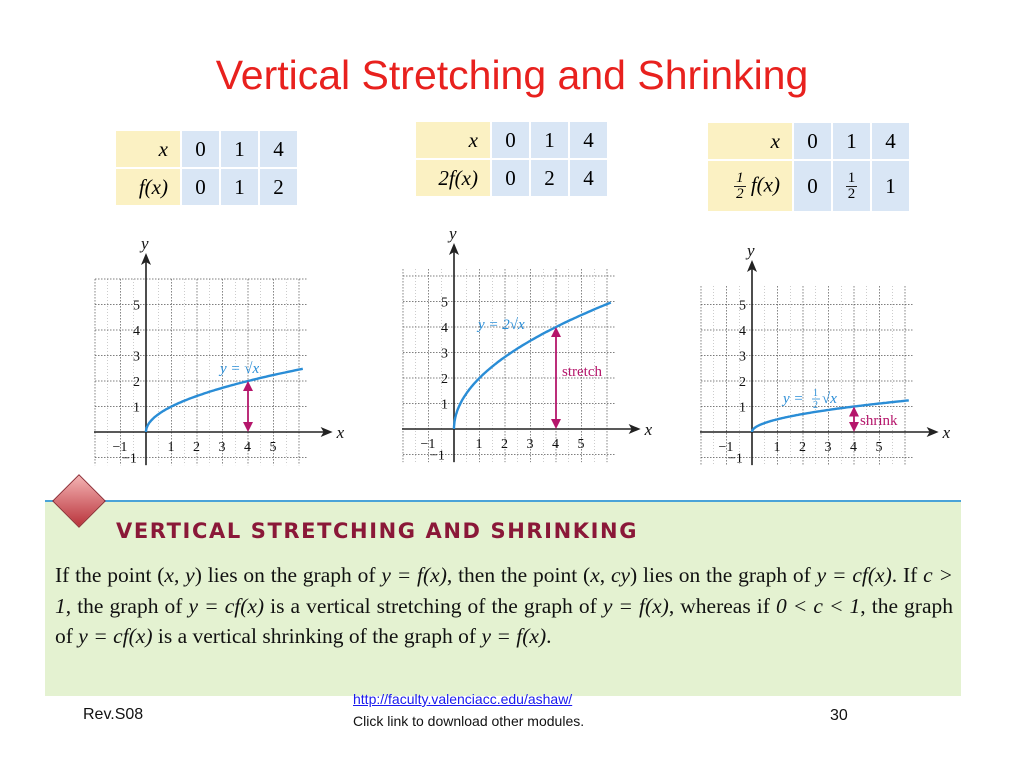 The width and height of the screenshot is (1024, 768). I want to click on table-header-2fx: 2f(x), so click(453, 178).